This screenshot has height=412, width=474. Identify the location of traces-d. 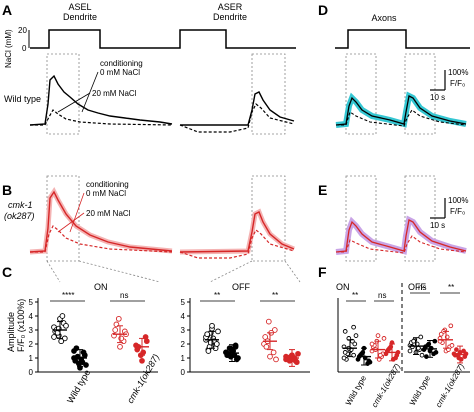
(401, 109).